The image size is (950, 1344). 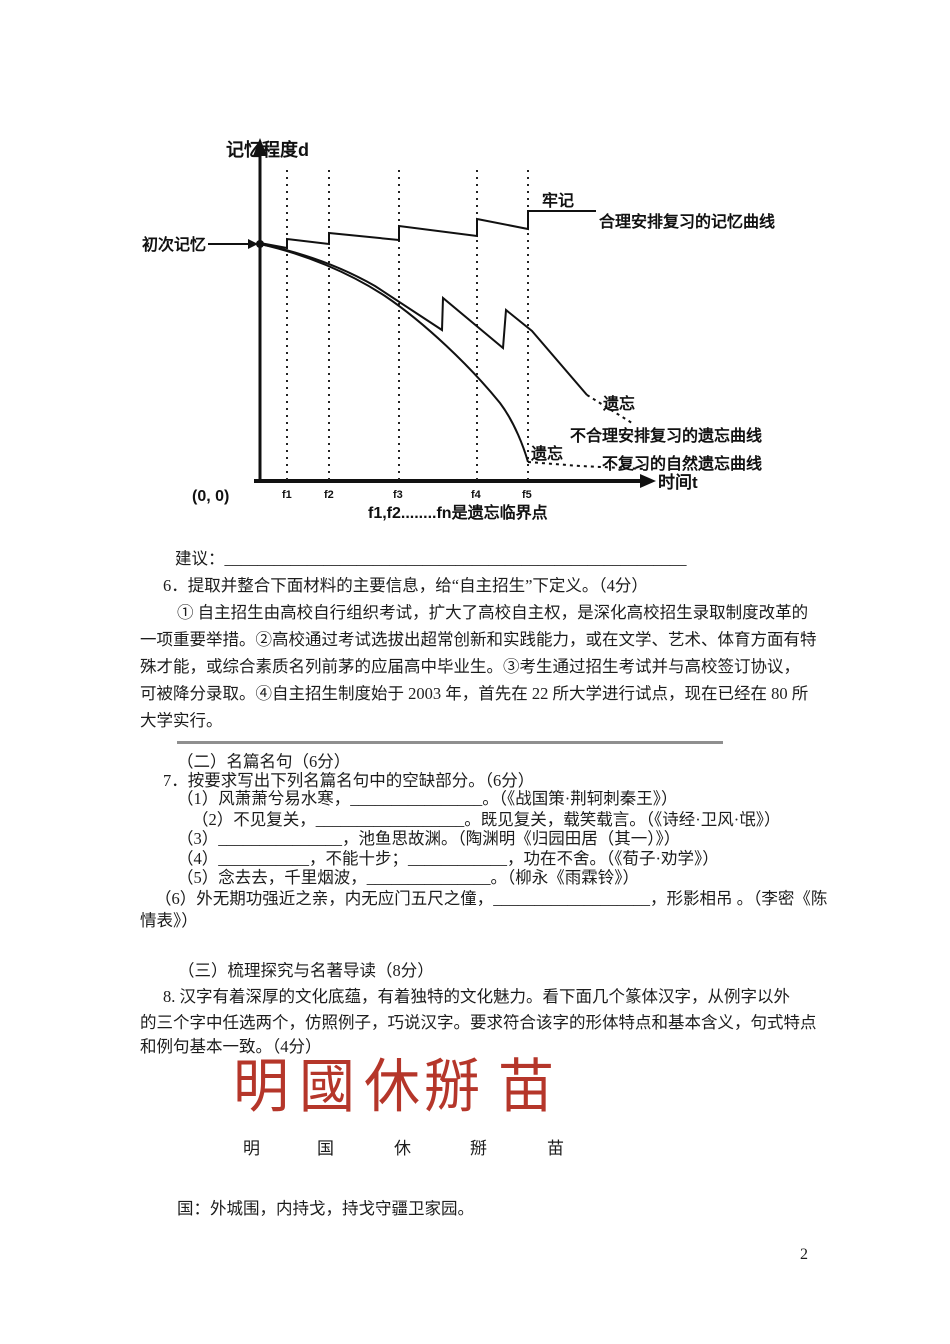 I want to click on critical-point-gridlines, so click(x=407, y=325).